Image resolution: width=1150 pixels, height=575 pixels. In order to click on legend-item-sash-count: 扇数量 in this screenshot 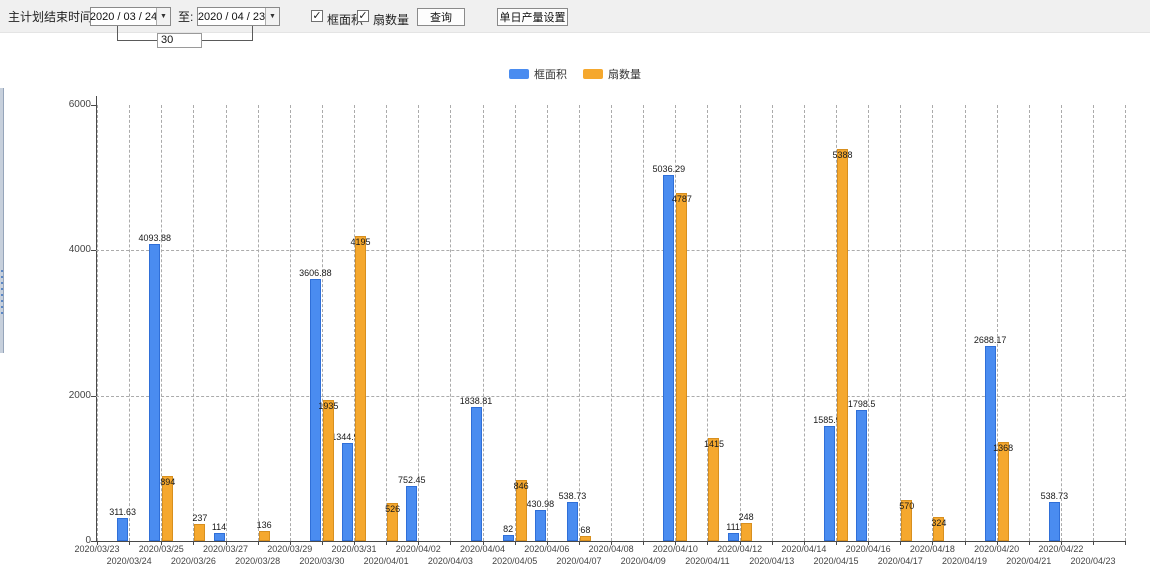, I will do `click(612, 74)`.